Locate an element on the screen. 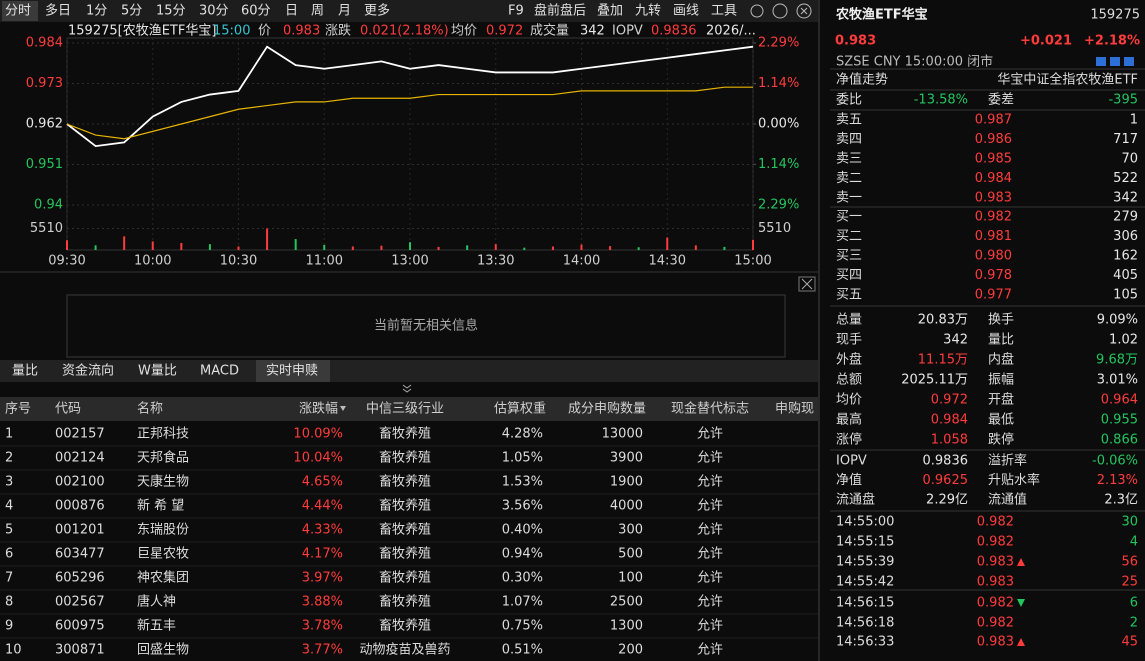 The width and height of the screenshot is (1145, 661). toolbar-tool: 叠加 is located at coordinates (610, 11).